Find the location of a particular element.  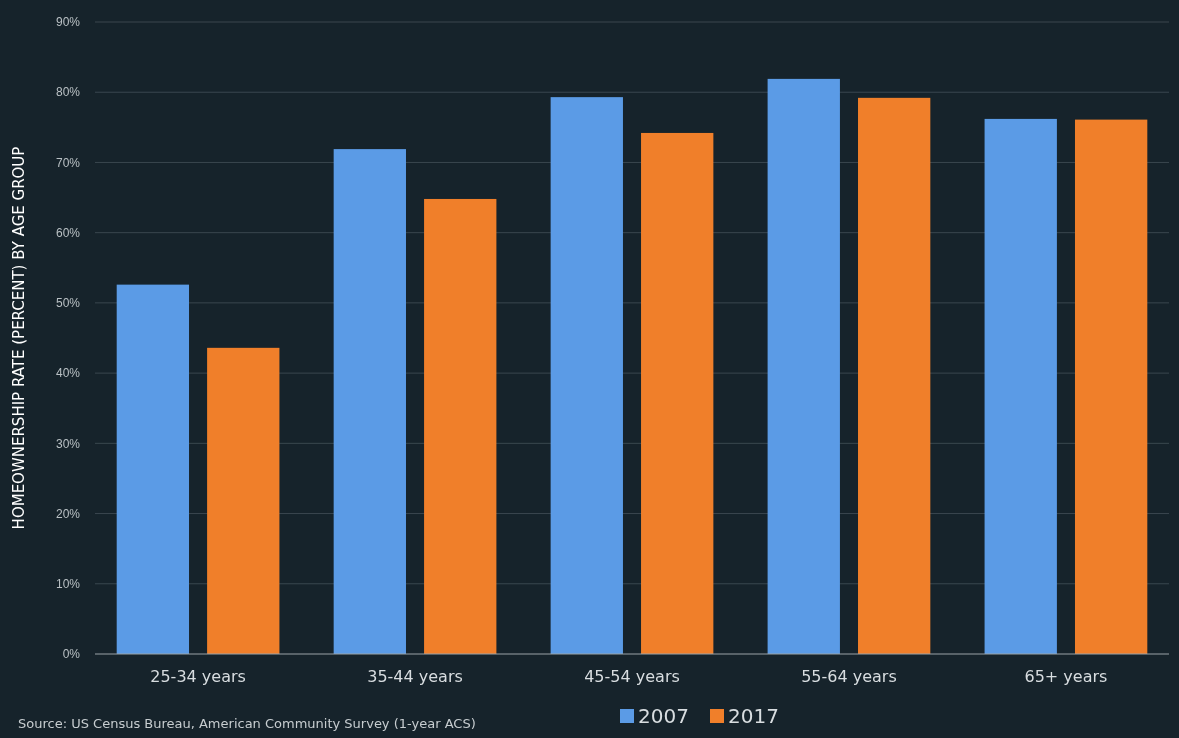

y-tick-label: 10% is located at coordinates (68, 583).